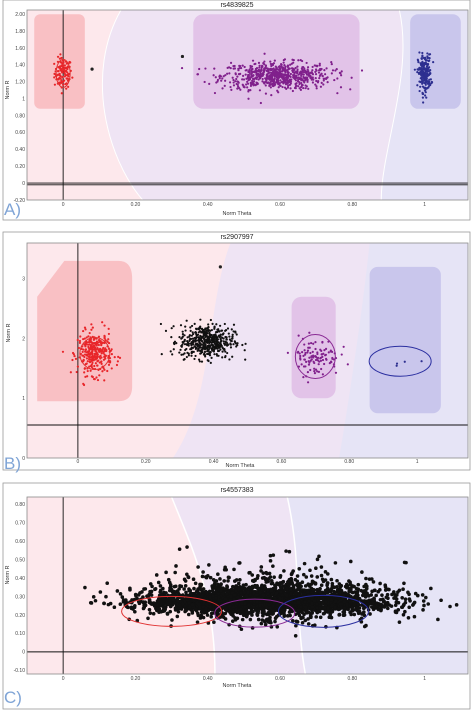  What do you see at coordinates (20, 133) in the screenshot?
I see `panel-a-y-tick-label: 0.60` at bounding box center [20, 133].